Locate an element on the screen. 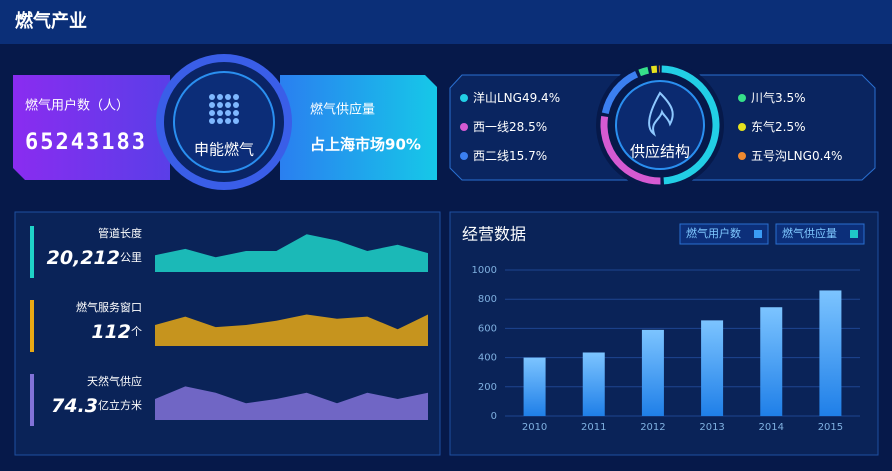 The height and width of the screenshot is (471, 892). legend-entry: 东气2.5% is located at coordinates (778, 126).